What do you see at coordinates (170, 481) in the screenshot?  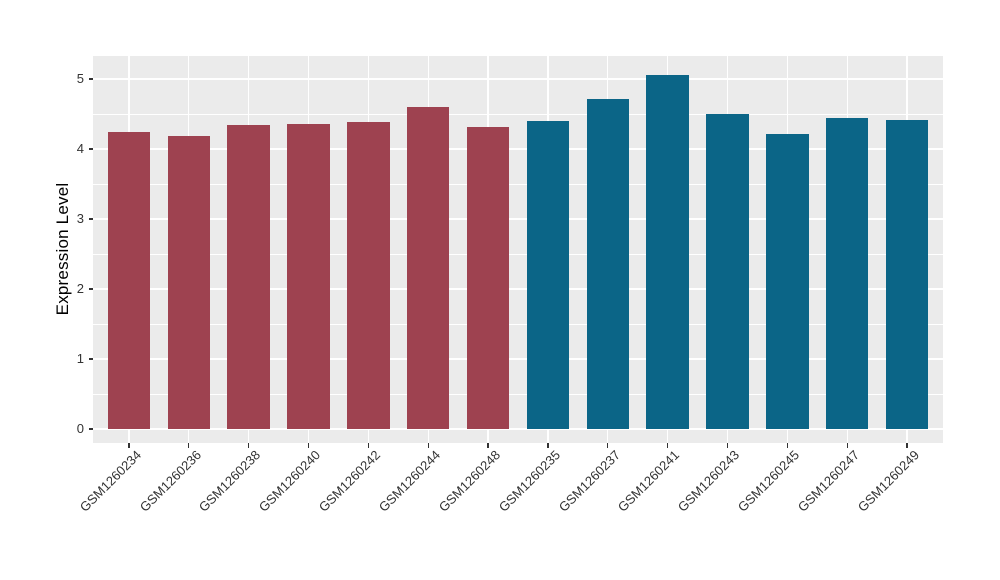 I see `x-tick-label: GSM1260236` at bounding box center [170, 481].